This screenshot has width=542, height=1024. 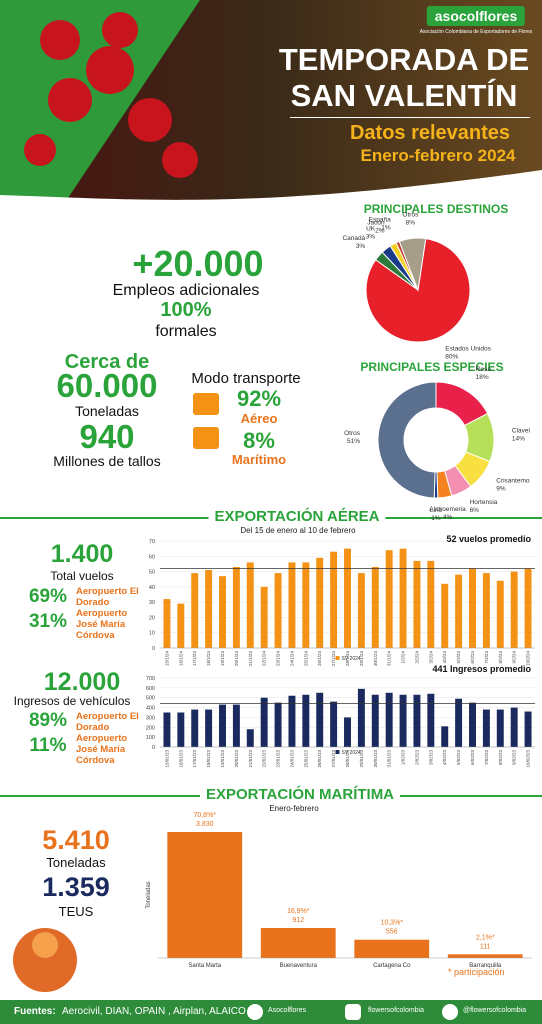 What do you see at coordinates (486, 758) in the screenshot?
I see `x-tick-label: 7/02/23` at bounding box center [486, 758].